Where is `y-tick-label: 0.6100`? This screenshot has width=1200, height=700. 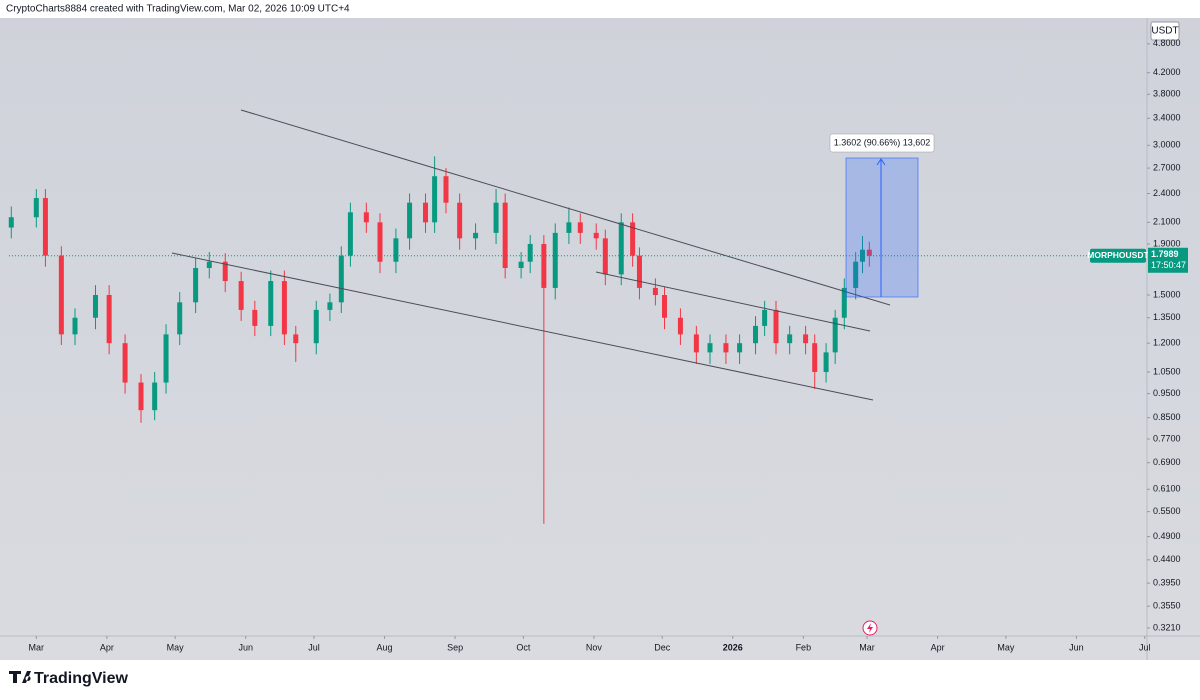 y-tick-label: 0.6100 is located at coordinates (1167, 489).